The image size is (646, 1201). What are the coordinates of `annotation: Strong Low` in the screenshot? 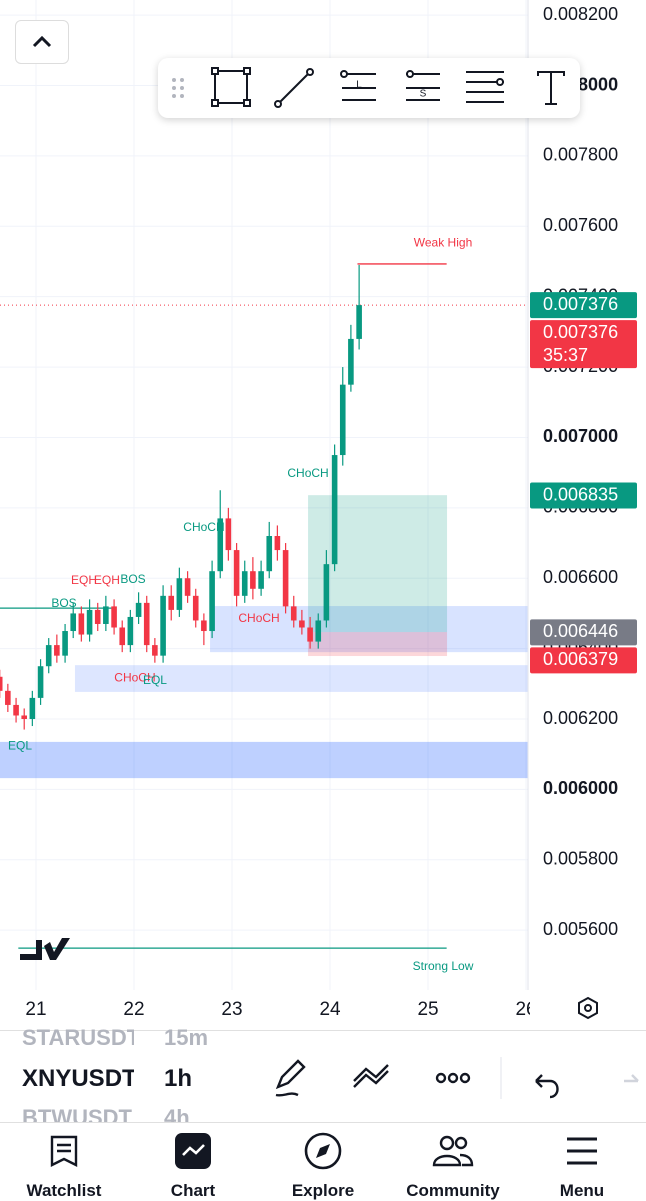 It's located at (443, 966).